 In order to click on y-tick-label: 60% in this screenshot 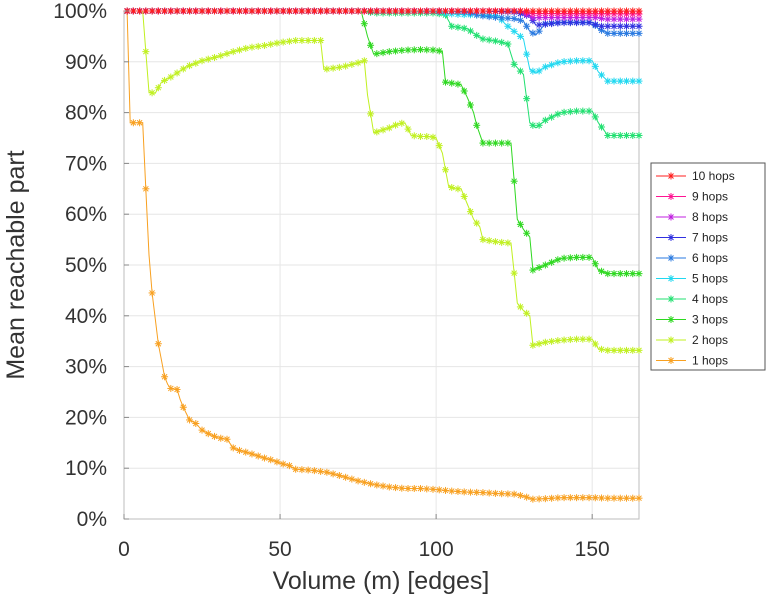, I will do `click(86, 214)`.